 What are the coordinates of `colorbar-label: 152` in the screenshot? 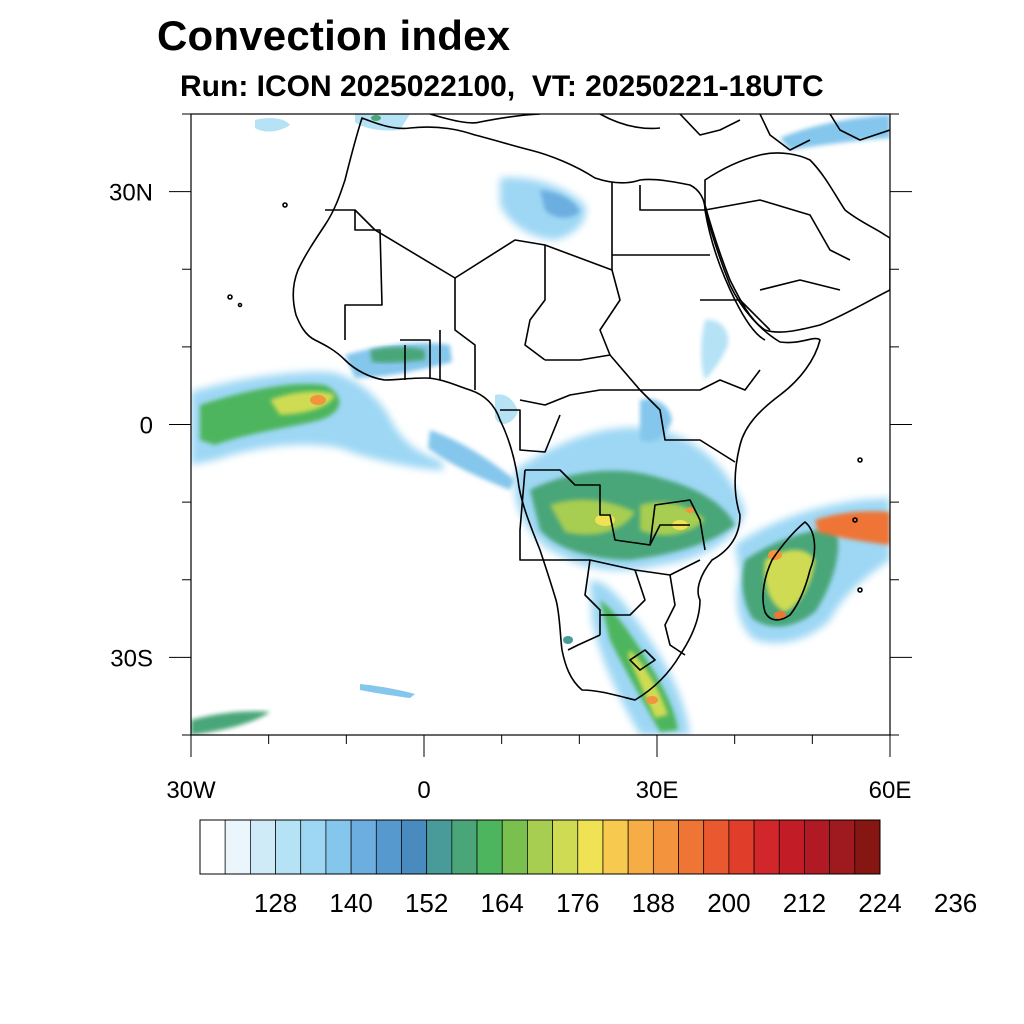 It's located at (426, 903).